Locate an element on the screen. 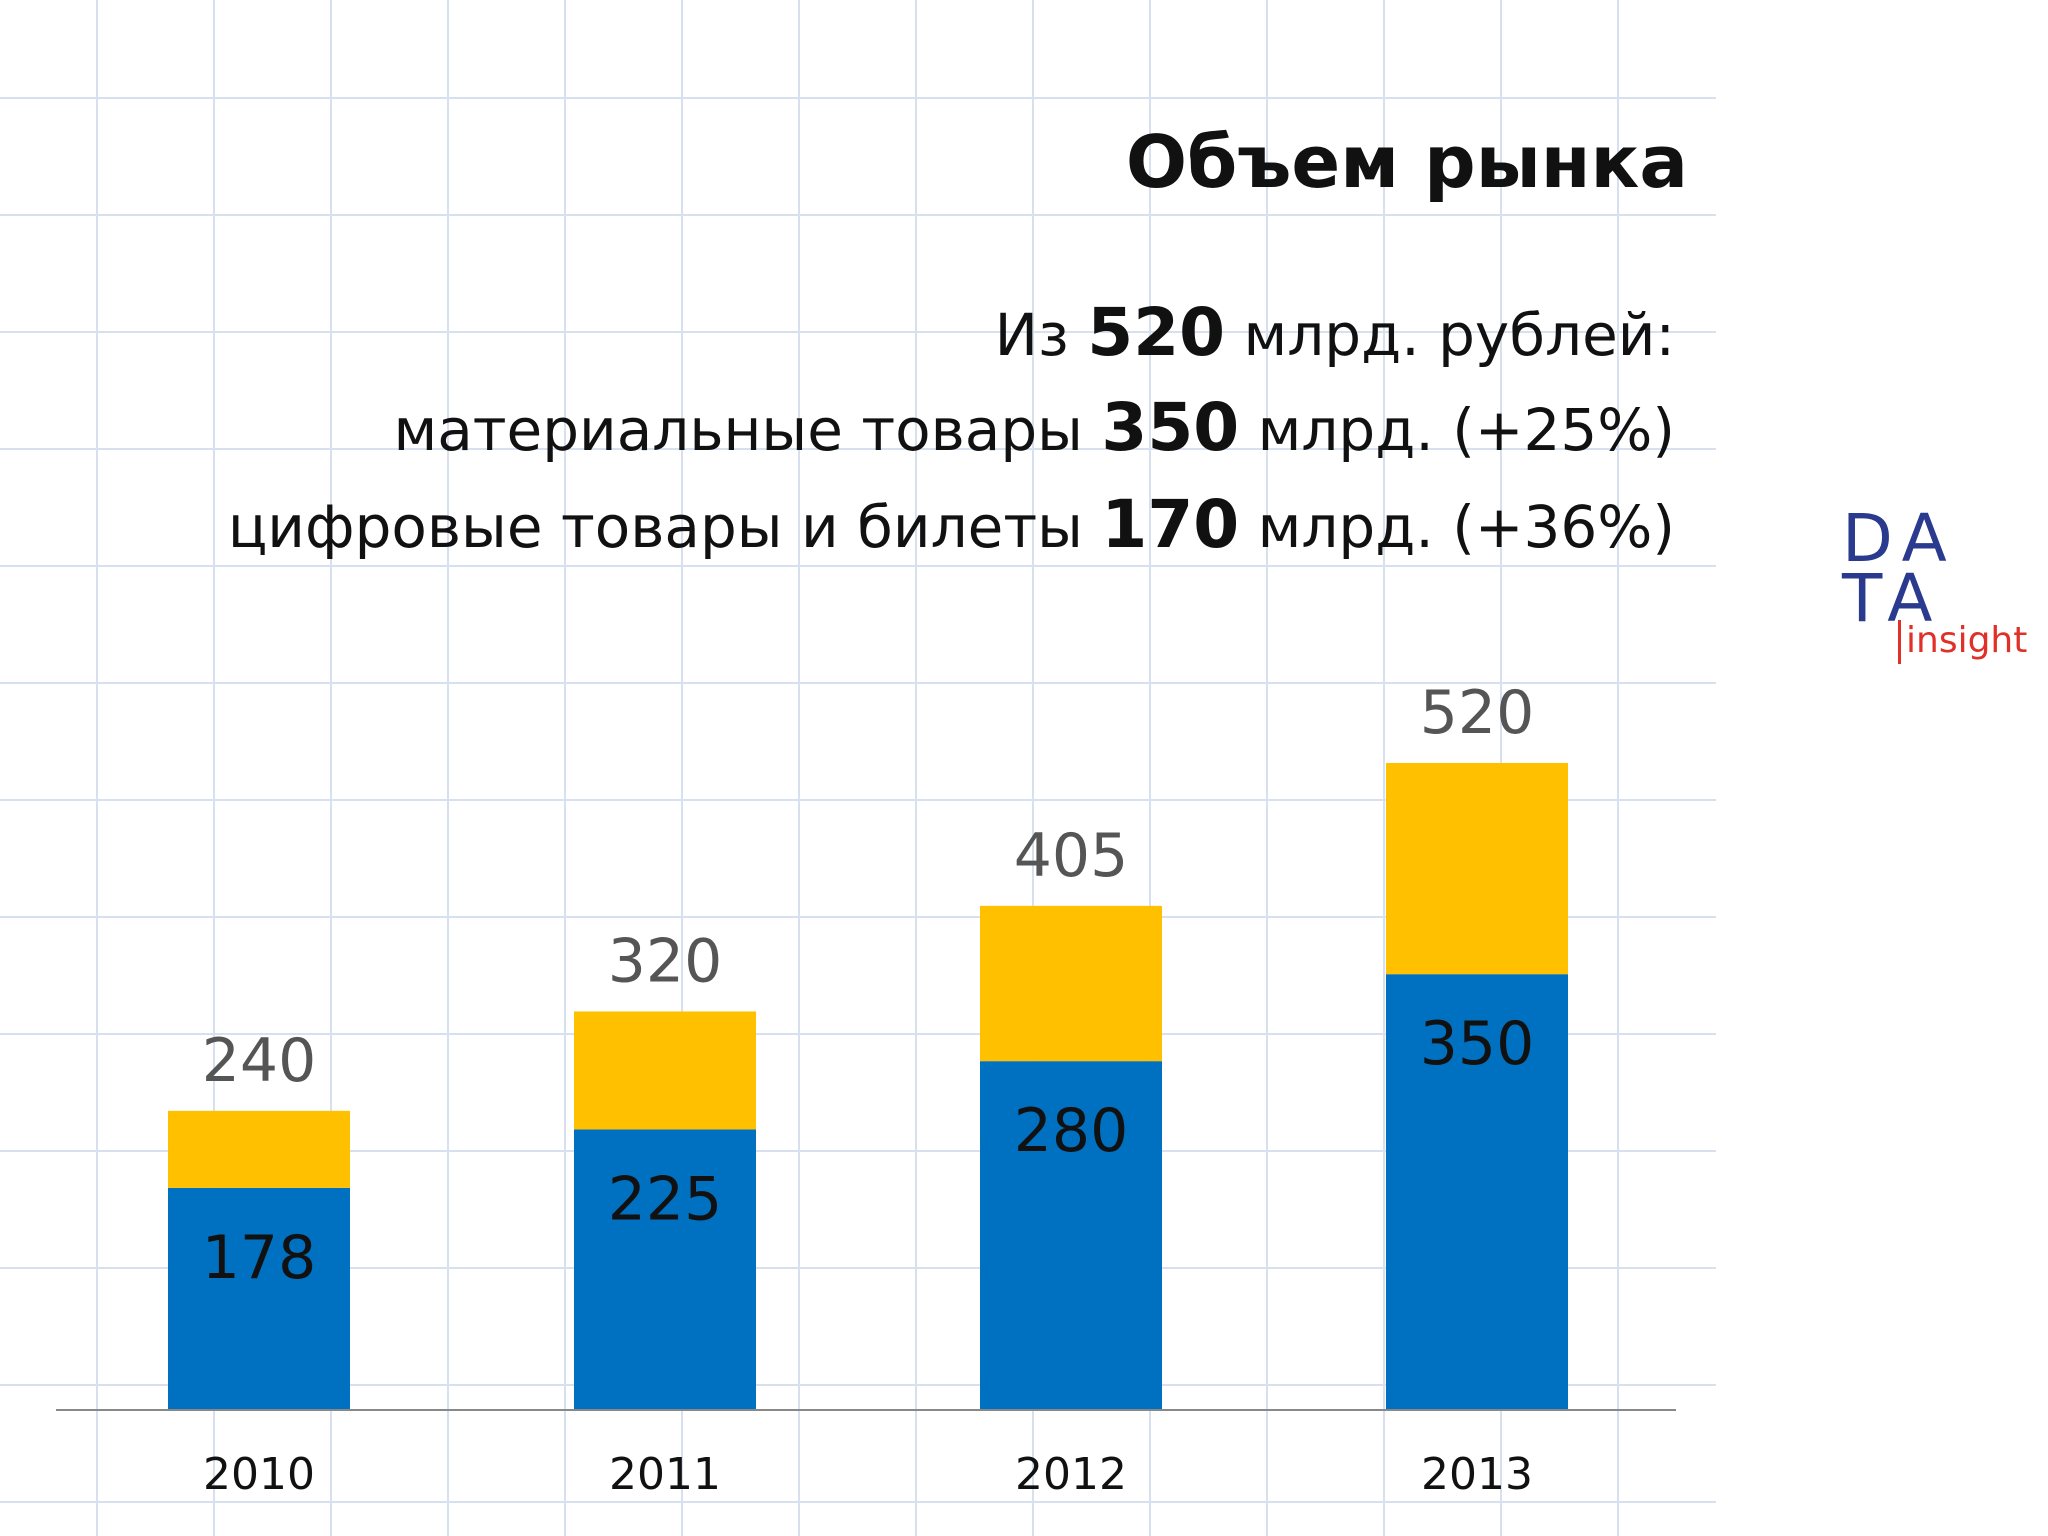 This screenshot has height=1536, width=2048. data-label-total: 320 is located at coordinates (665, 961).